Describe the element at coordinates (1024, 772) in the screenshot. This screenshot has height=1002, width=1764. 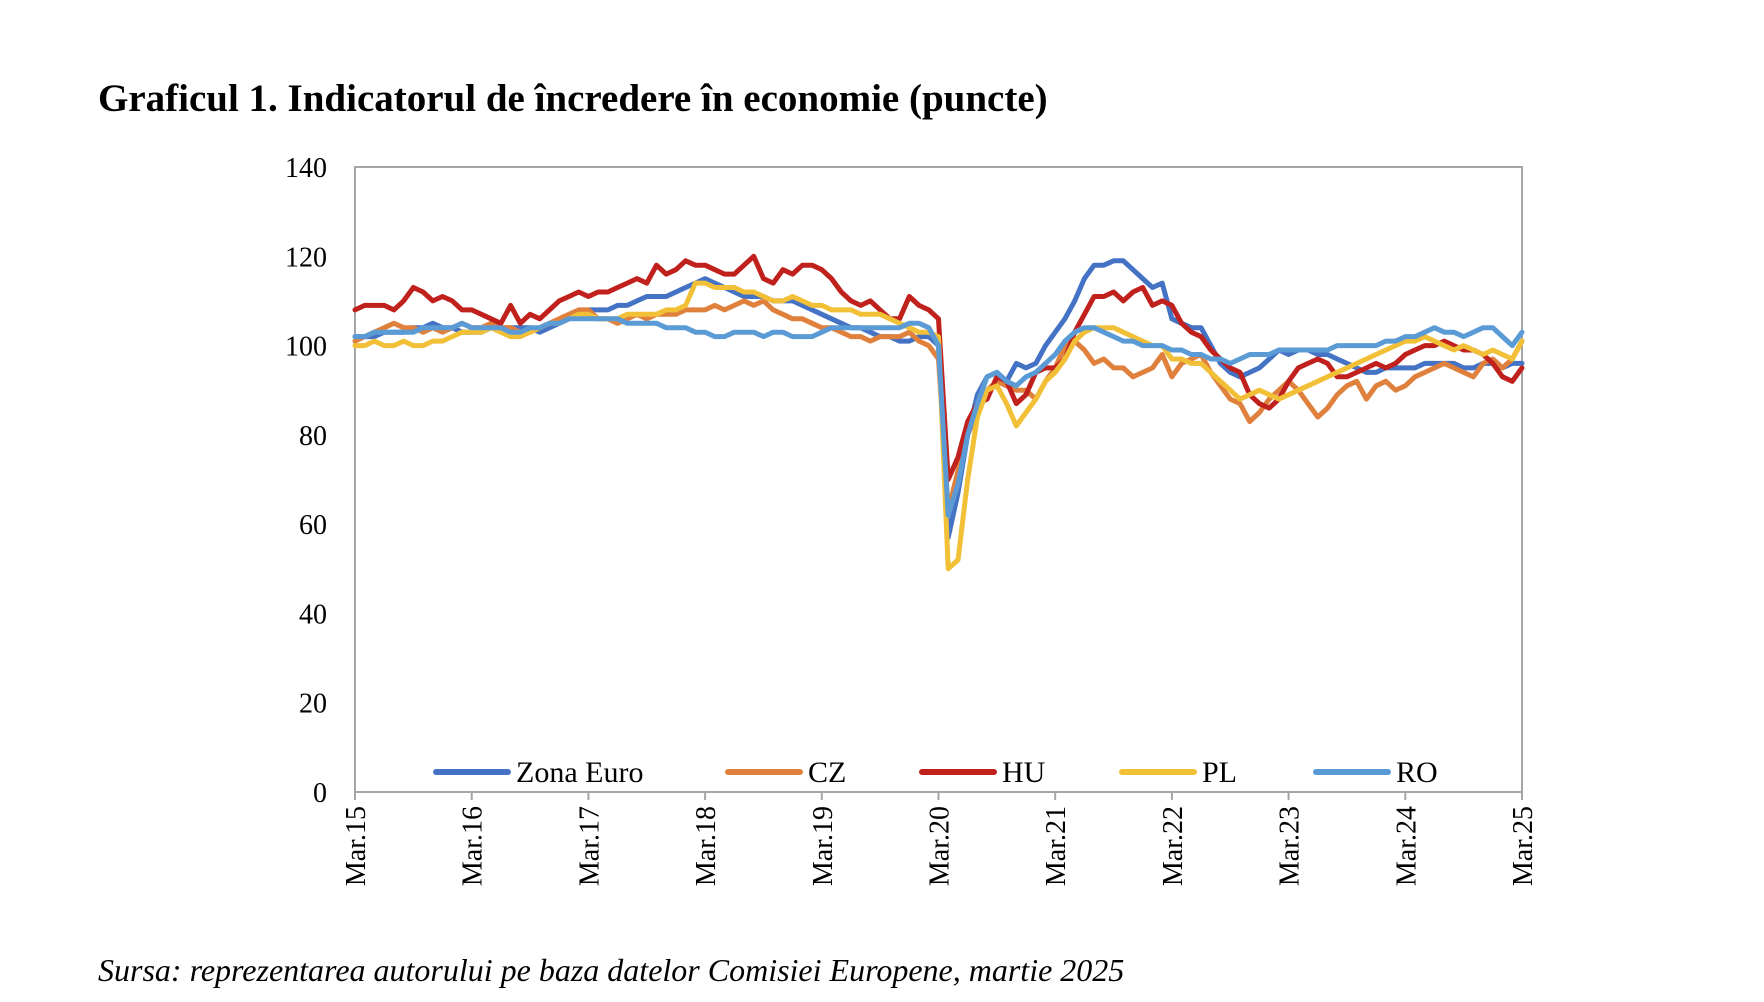
I see `legend-label: HU` at that location.